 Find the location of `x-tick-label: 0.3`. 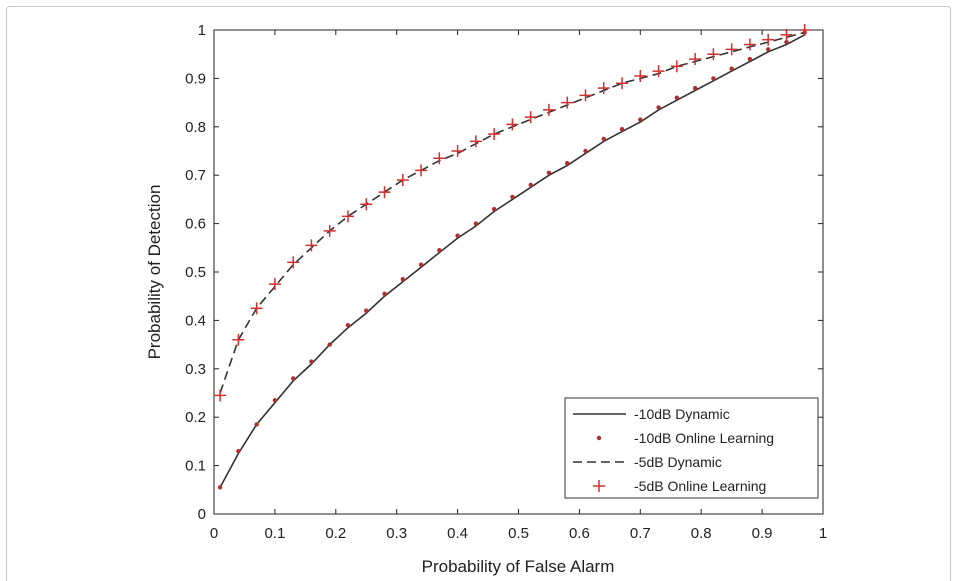

x-tick-label: 0.3 is located at coordinates (396, 533).